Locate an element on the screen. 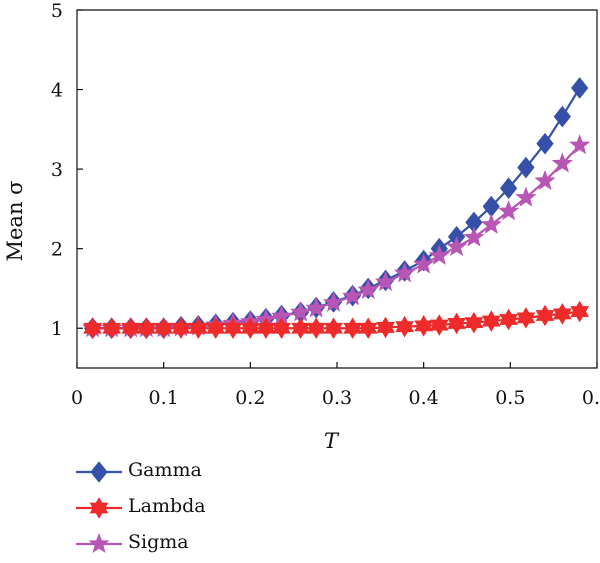  legend-label-lambda: Lambda is located at coordinates (167, 506).